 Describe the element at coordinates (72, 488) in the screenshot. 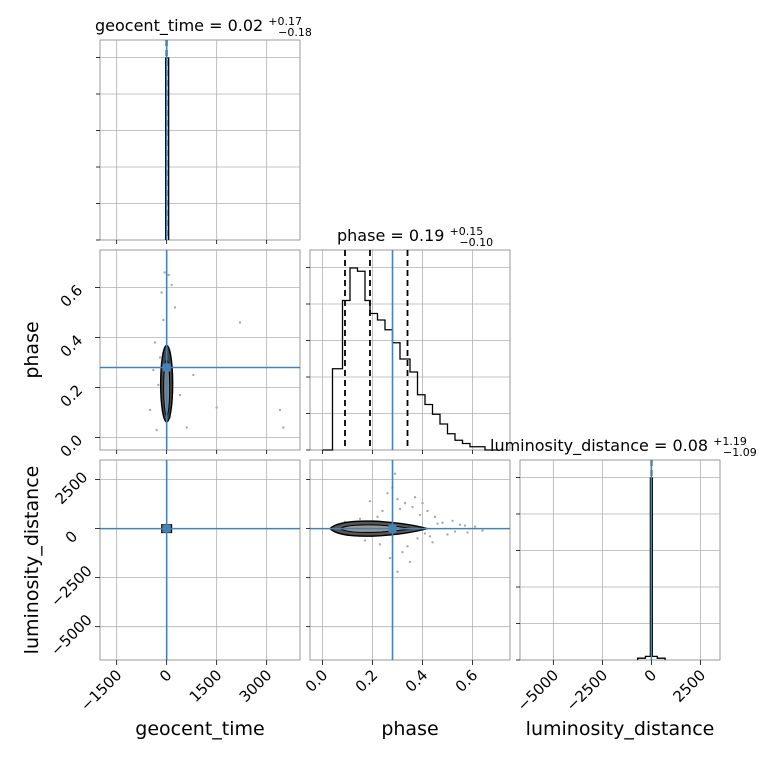

I see `y-tick-label: 2500` at that location.